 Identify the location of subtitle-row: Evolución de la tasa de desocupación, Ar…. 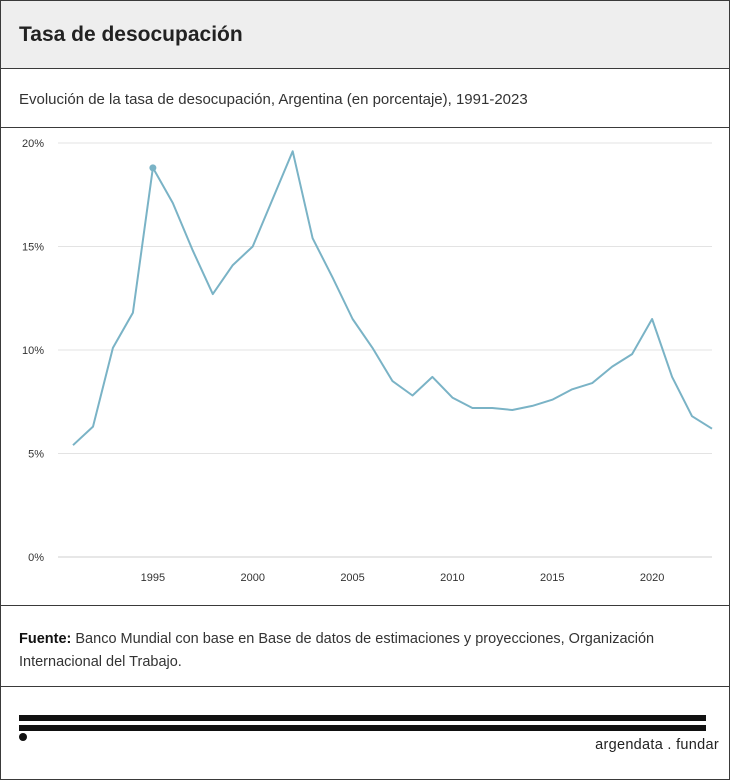
(365, 98).